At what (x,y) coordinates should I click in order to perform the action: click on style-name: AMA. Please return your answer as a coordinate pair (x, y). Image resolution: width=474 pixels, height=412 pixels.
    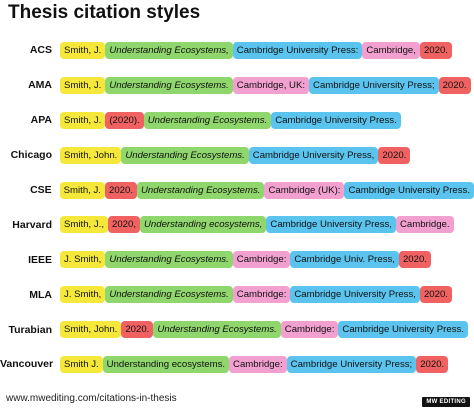
    Looking at the image, I should click on (40, 85).